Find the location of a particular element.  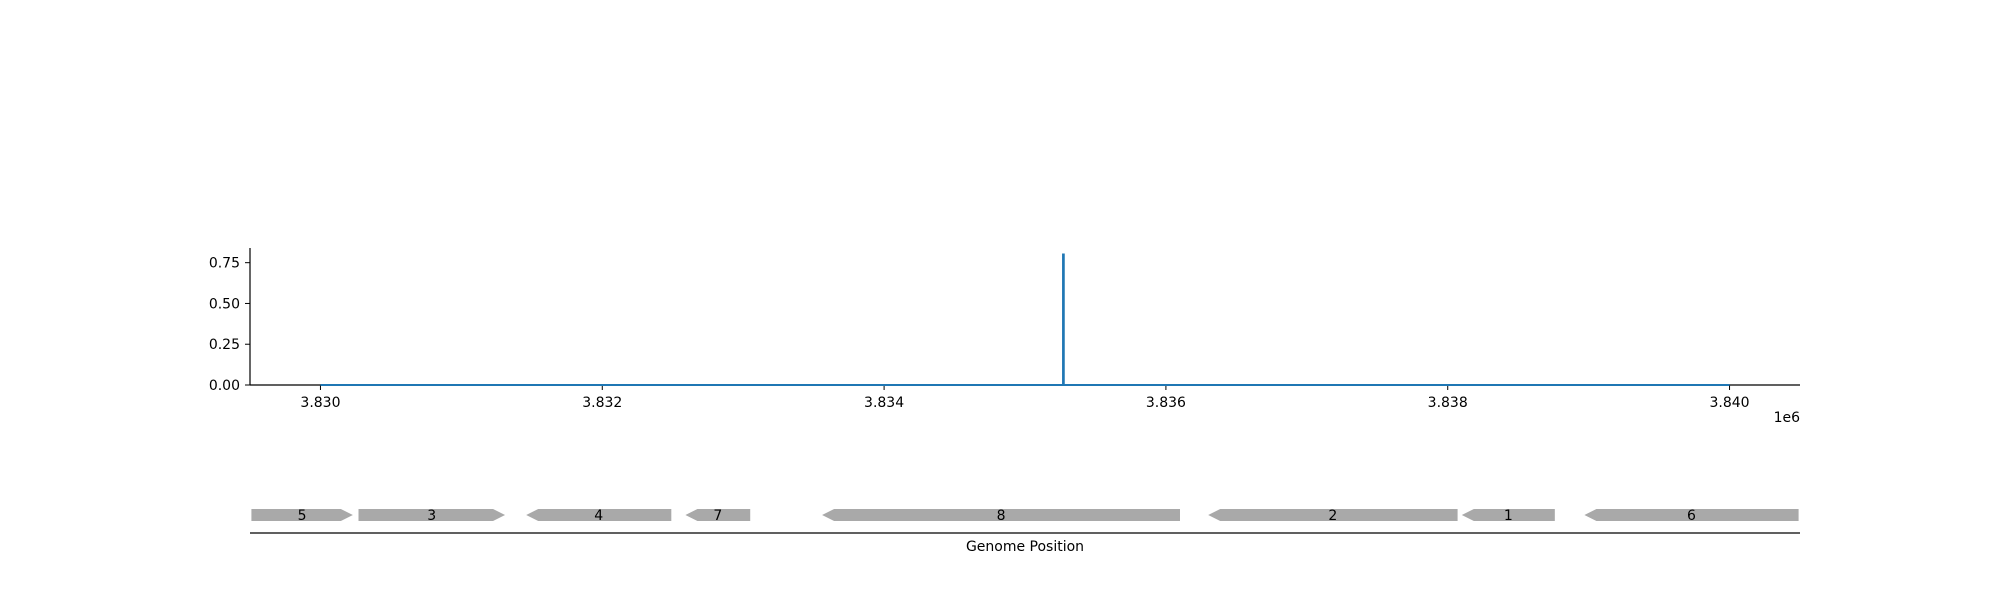

gene-label: 7 is located at coordinates (717, 516).